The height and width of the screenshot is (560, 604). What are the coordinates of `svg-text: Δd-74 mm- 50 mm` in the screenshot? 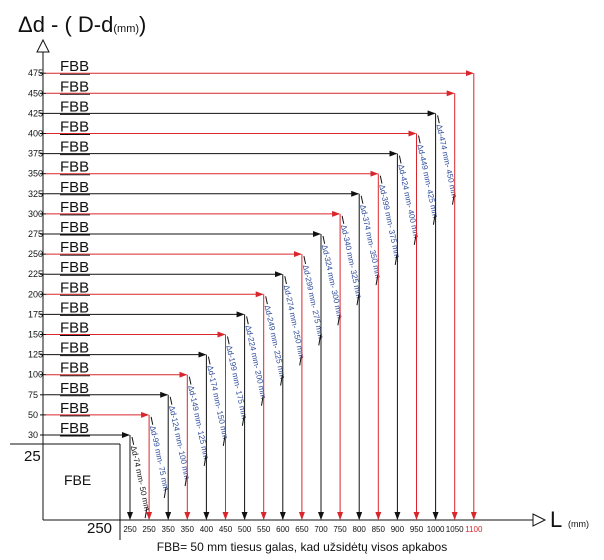 It's located at (140, 478).